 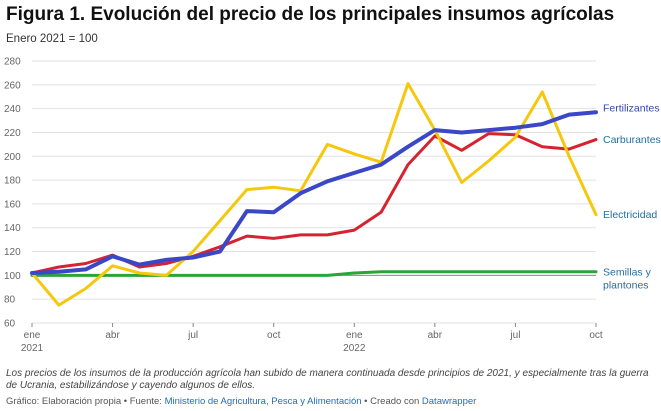 What do you see at coordinates (10, 324) in the screenshot?
I see `y-tick-label: 60` at bounding box center [10, 324].